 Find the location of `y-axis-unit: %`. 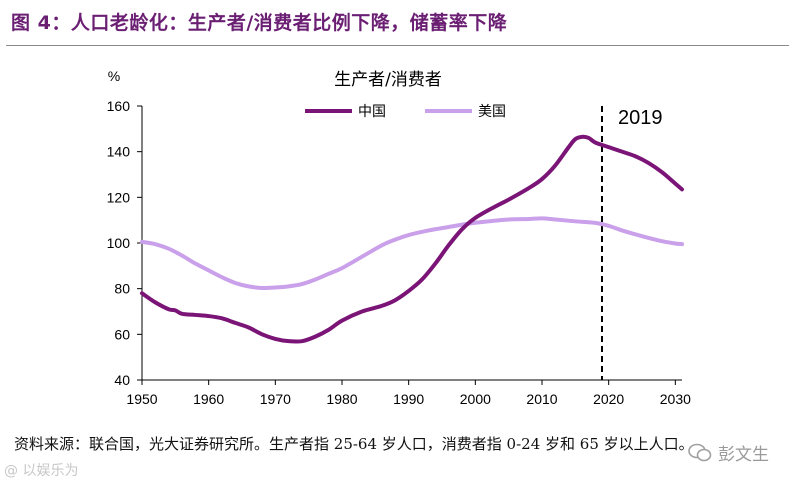

y-axis-unit: % is located at coordinates (114, 76).